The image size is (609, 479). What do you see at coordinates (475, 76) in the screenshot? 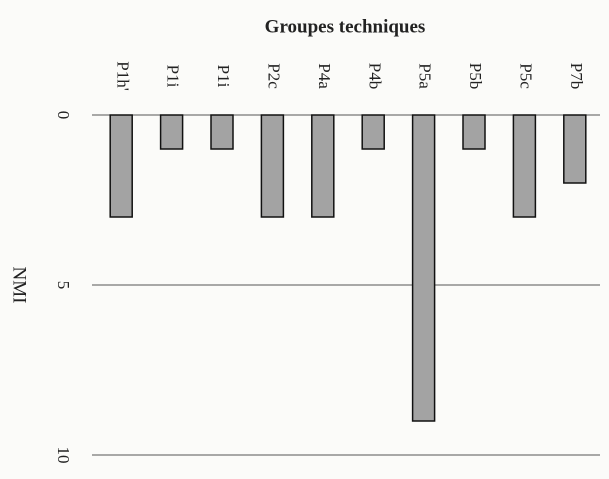
I see `x-tick-label: P5b` at bounding box center [475, 76].